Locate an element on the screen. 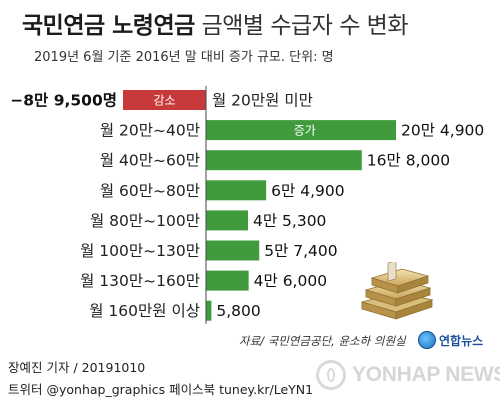 This screenshot has height=404, width=500. chart-subtitle: 2019년 6월 기준 2016년 말 대비 증가 규모. 단위: 명 is located at coordinates (184, 57).